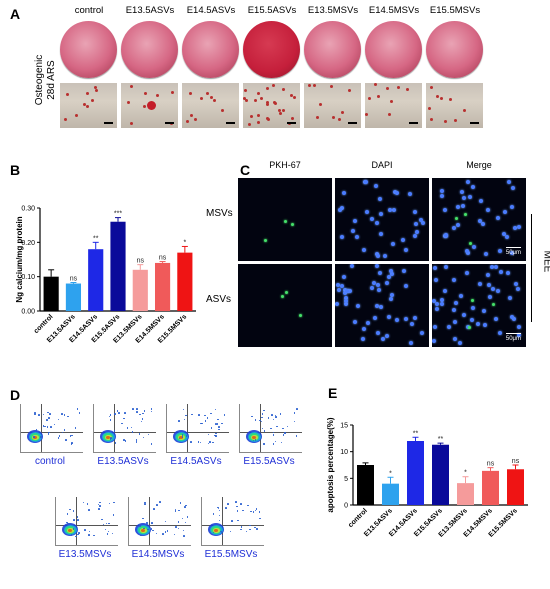  Describe the element at coordinates (96, 238) in the screenshot. I see `significance-label: **` at that location.